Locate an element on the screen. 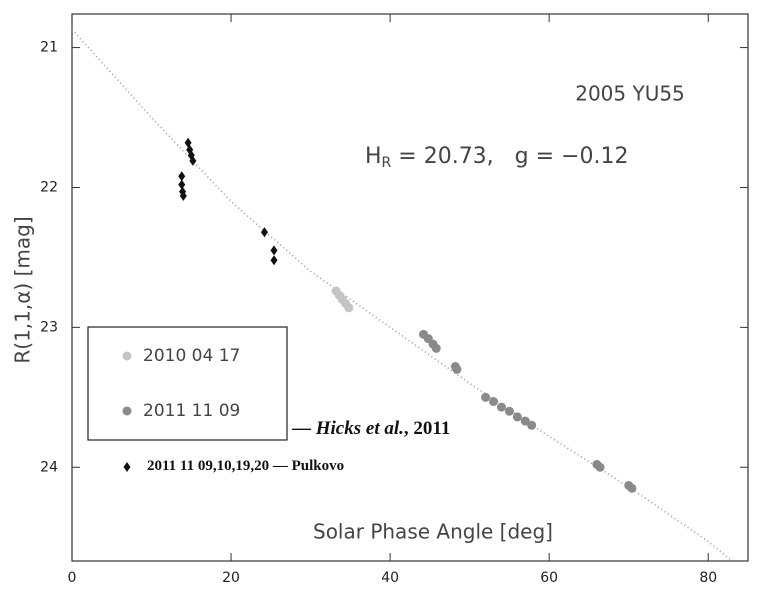  legend-label: 2011 11 09 is located at coordinates (191, 411).